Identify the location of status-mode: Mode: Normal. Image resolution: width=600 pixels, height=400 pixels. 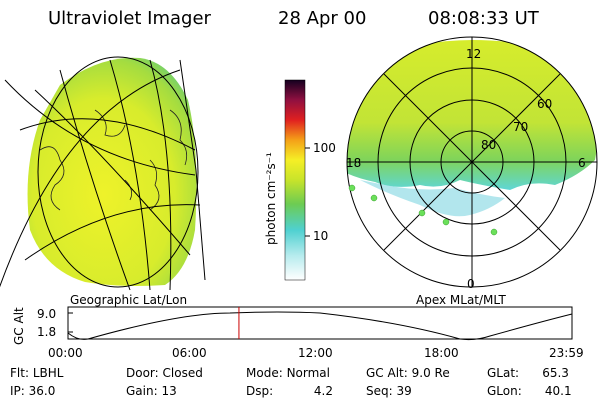
(288, 373).